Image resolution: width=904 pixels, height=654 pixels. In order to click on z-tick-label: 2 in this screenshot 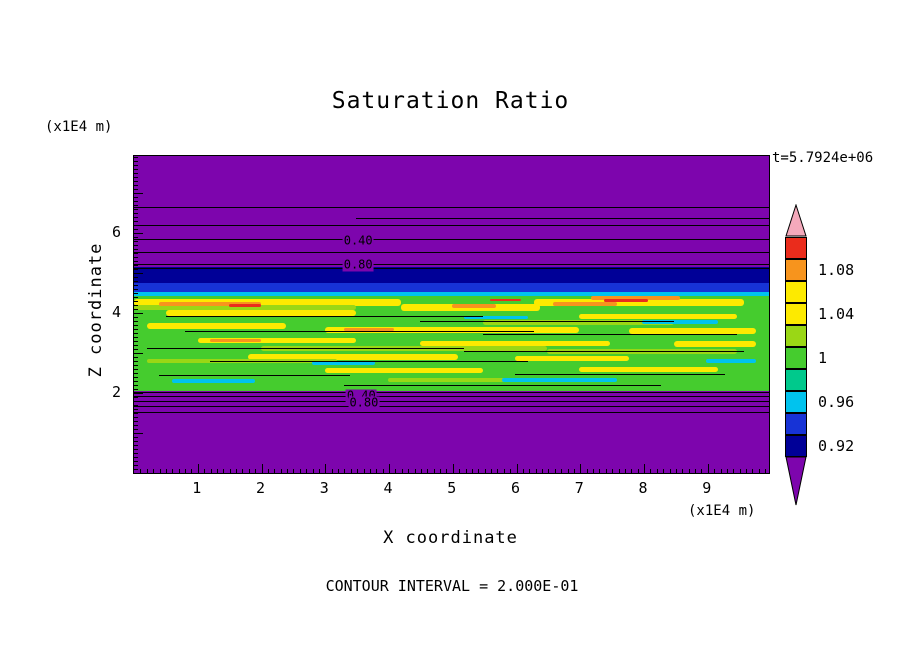, I will do `click(116, 392)`.